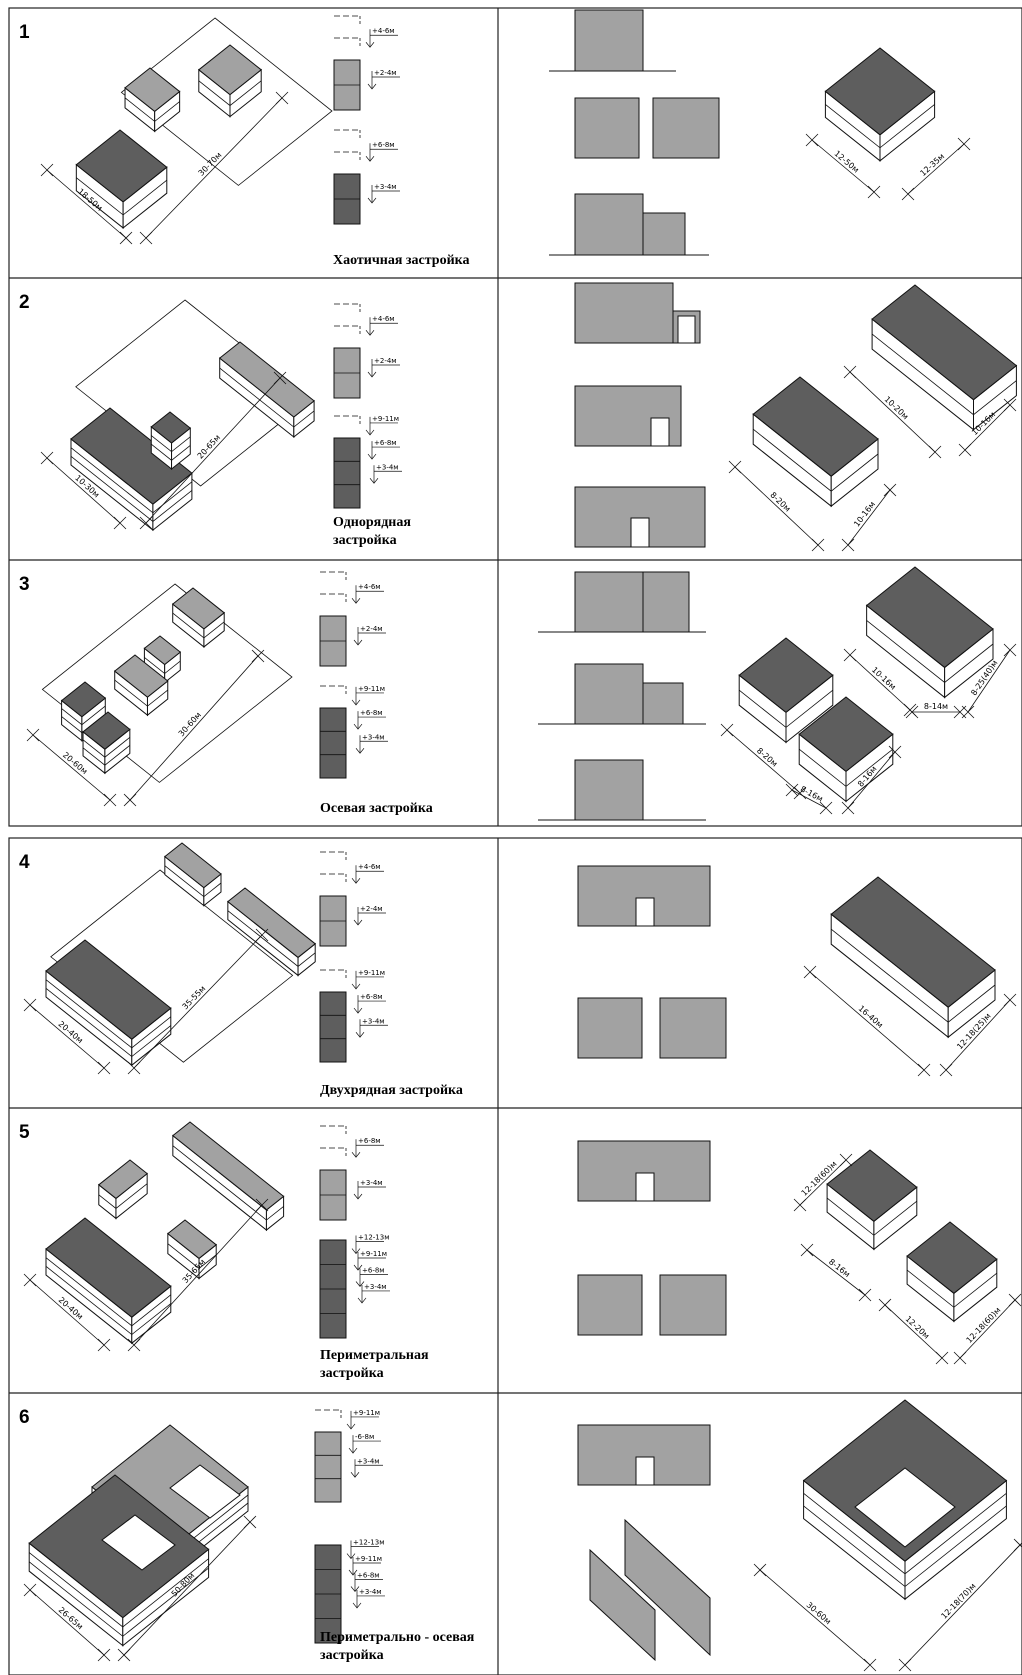 The height and width of the screenshot is (1675, 1022). Describe the element at coordinates (846, 162) in the screenshot. I see `dimension-label: 12-50м` at that location.